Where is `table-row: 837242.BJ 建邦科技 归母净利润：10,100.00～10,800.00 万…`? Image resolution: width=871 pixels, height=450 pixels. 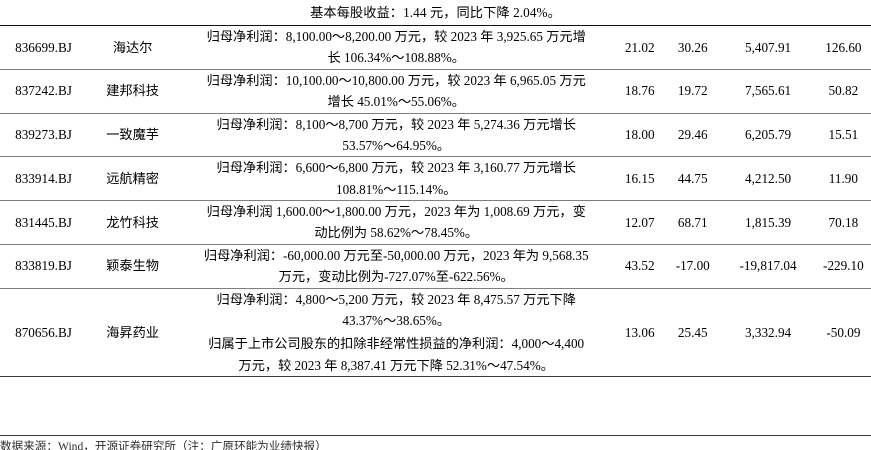 table-row: 837242.BJ 建邦科技 归母净利润：10,100.00～10,800.00 万… is located at coordinates (435, 91).